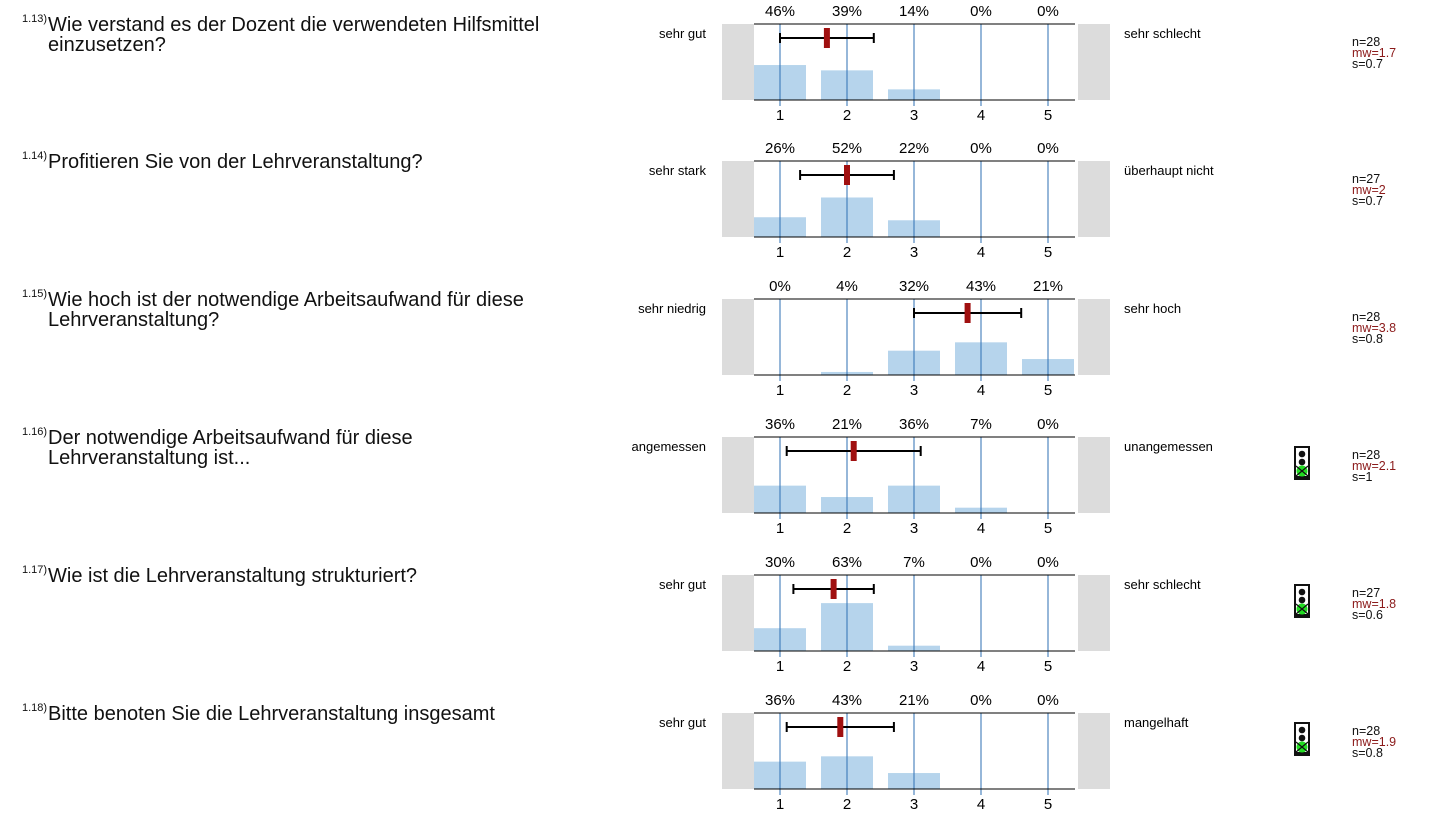  Describe the element at coordinates (914, 700) in the screenshot. I see `percent-label: 21%` at that location.